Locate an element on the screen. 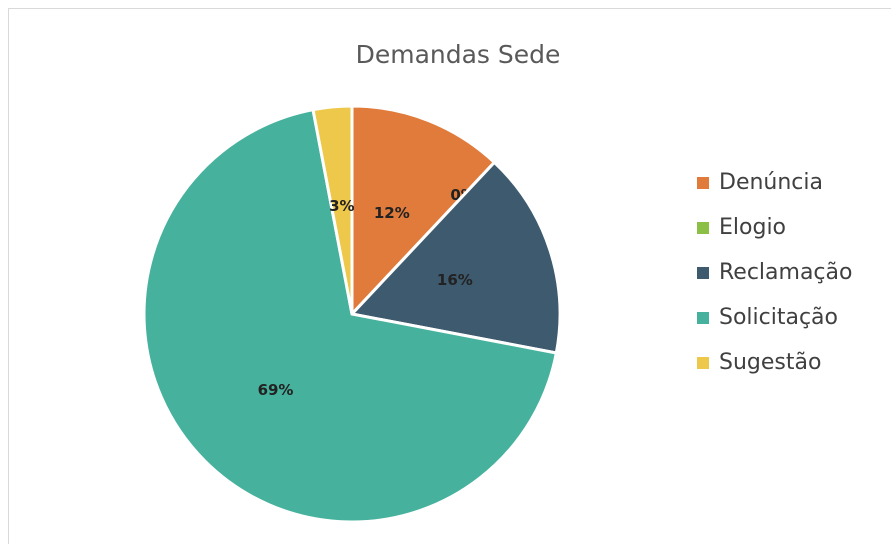 This screenshot has height=544, width=891. legend-label: Solicitação is located at coordinates (778, 317).